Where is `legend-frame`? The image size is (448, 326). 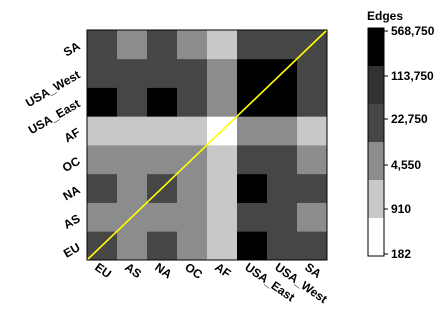
legend-frame is located at coordinates (376, 142).